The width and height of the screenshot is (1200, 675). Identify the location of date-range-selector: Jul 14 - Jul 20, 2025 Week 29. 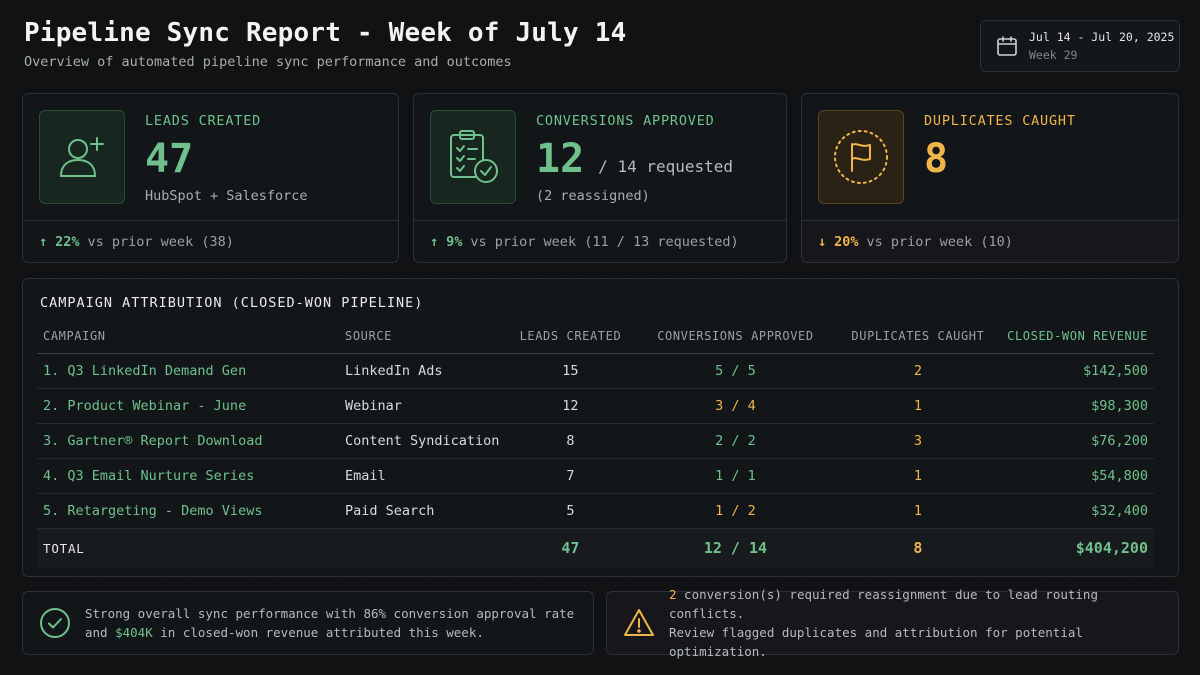
(1080, 46).